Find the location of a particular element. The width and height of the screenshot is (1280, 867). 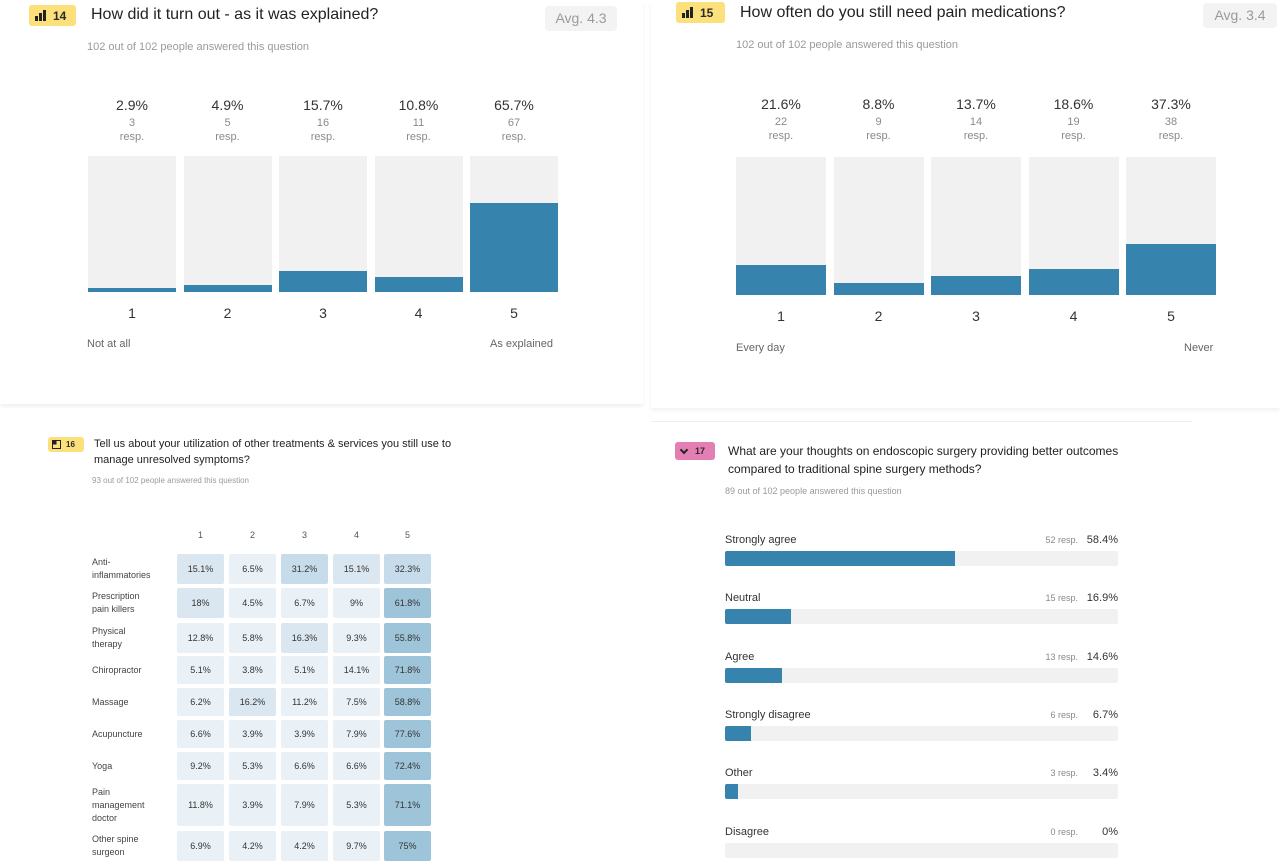

question-number: 16 is located at coordinates (70, 444).